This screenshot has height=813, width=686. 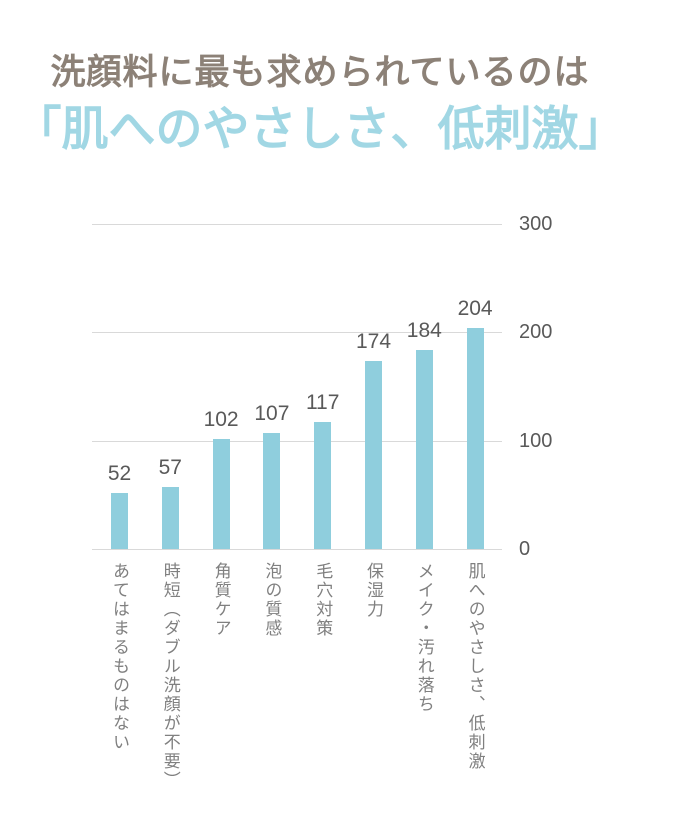 I want to click on category-label: メイク・汚れ落ち, so click(x=424, y=638).